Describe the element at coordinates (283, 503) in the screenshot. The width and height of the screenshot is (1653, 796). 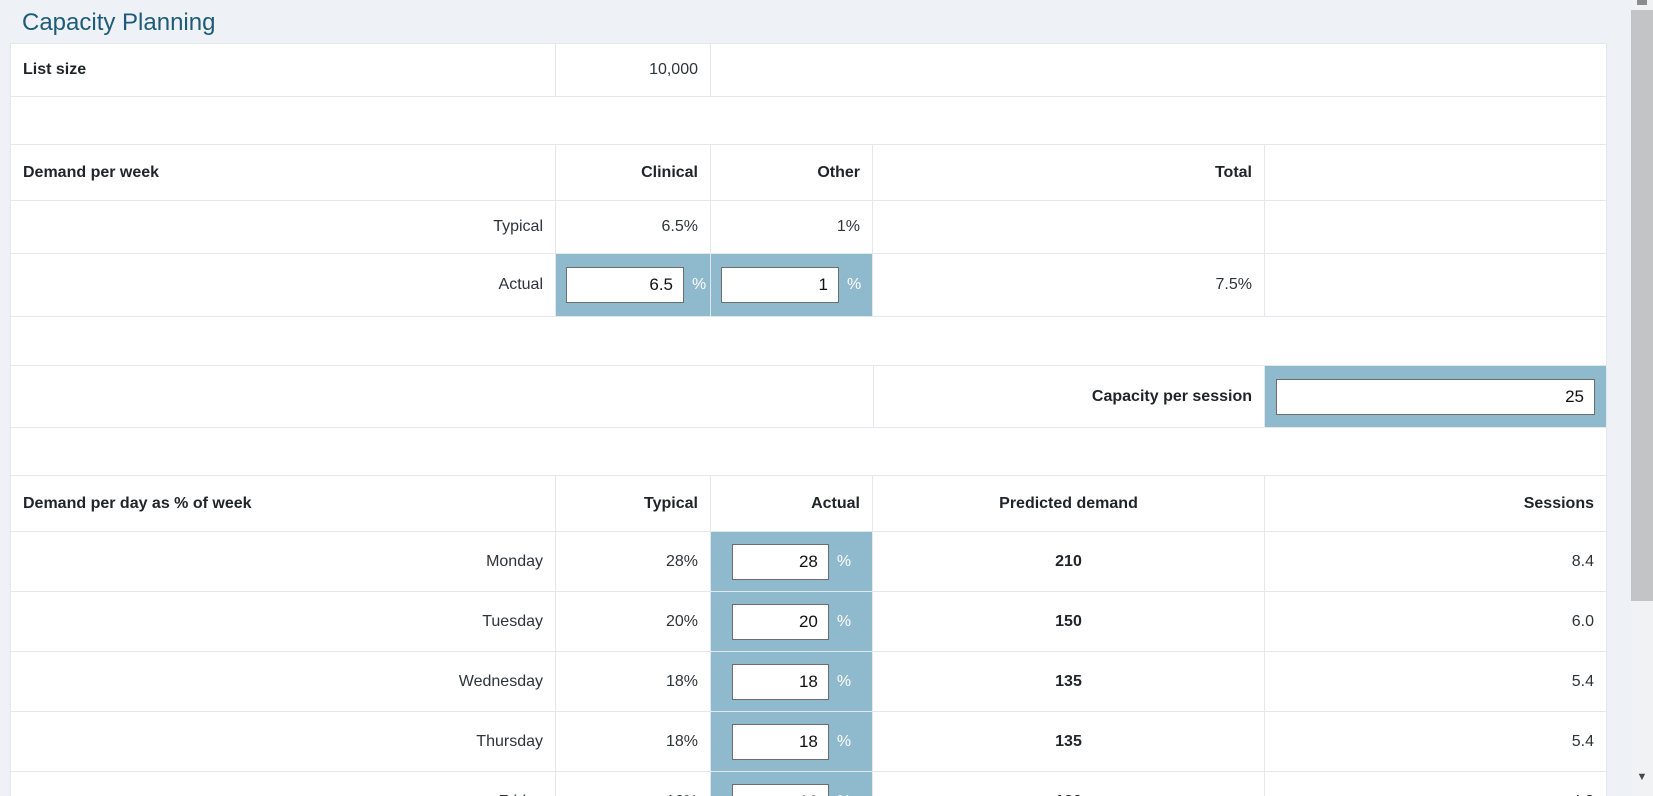
I see `day-table-title: Demand per day as % of week` at that location.